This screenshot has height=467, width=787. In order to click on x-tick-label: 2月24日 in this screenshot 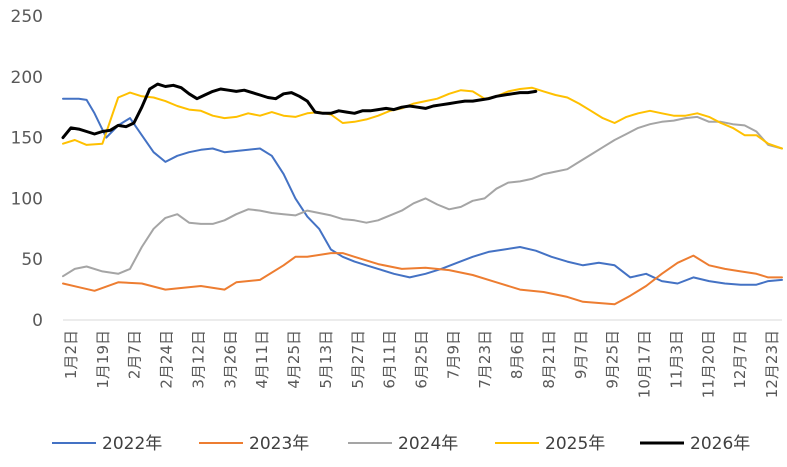, I will do `click(167, 359)`.